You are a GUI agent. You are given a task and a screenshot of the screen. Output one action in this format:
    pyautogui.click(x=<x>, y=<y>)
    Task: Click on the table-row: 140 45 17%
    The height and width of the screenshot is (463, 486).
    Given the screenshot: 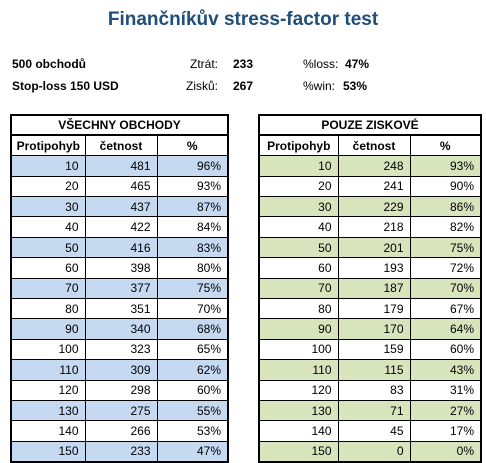 What is the action you would take?
    pyautogui.click(x=370, y=431)
    